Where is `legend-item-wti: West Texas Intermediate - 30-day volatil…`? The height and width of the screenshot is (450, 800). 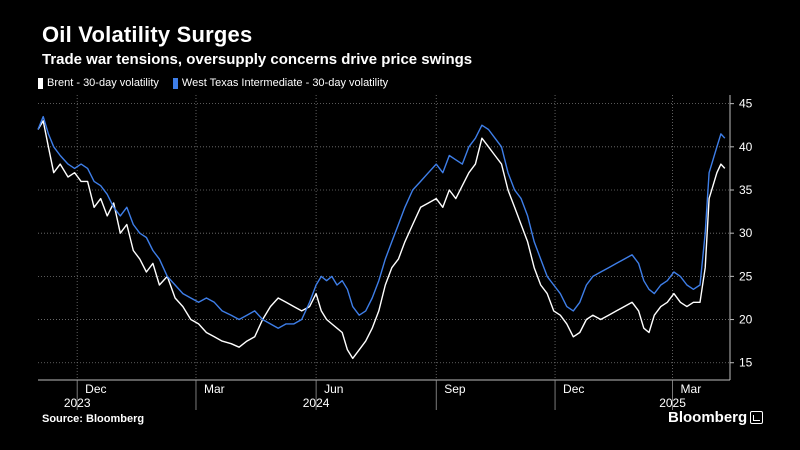
legend-item-wti: West Texas Intermediate - 30-day volatil… is located at coordinates (280, 83).